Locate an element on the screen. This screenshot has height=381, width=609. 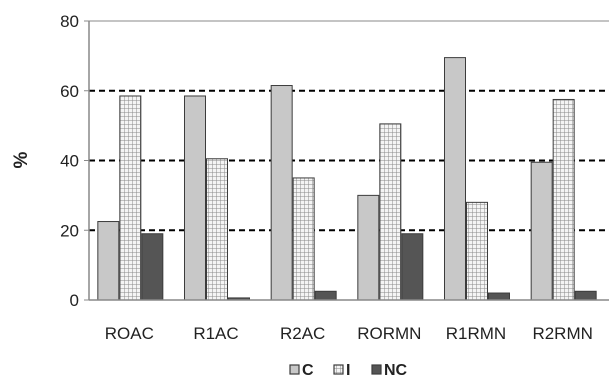
legend-label-C: C is located at coordinates (308, 370).